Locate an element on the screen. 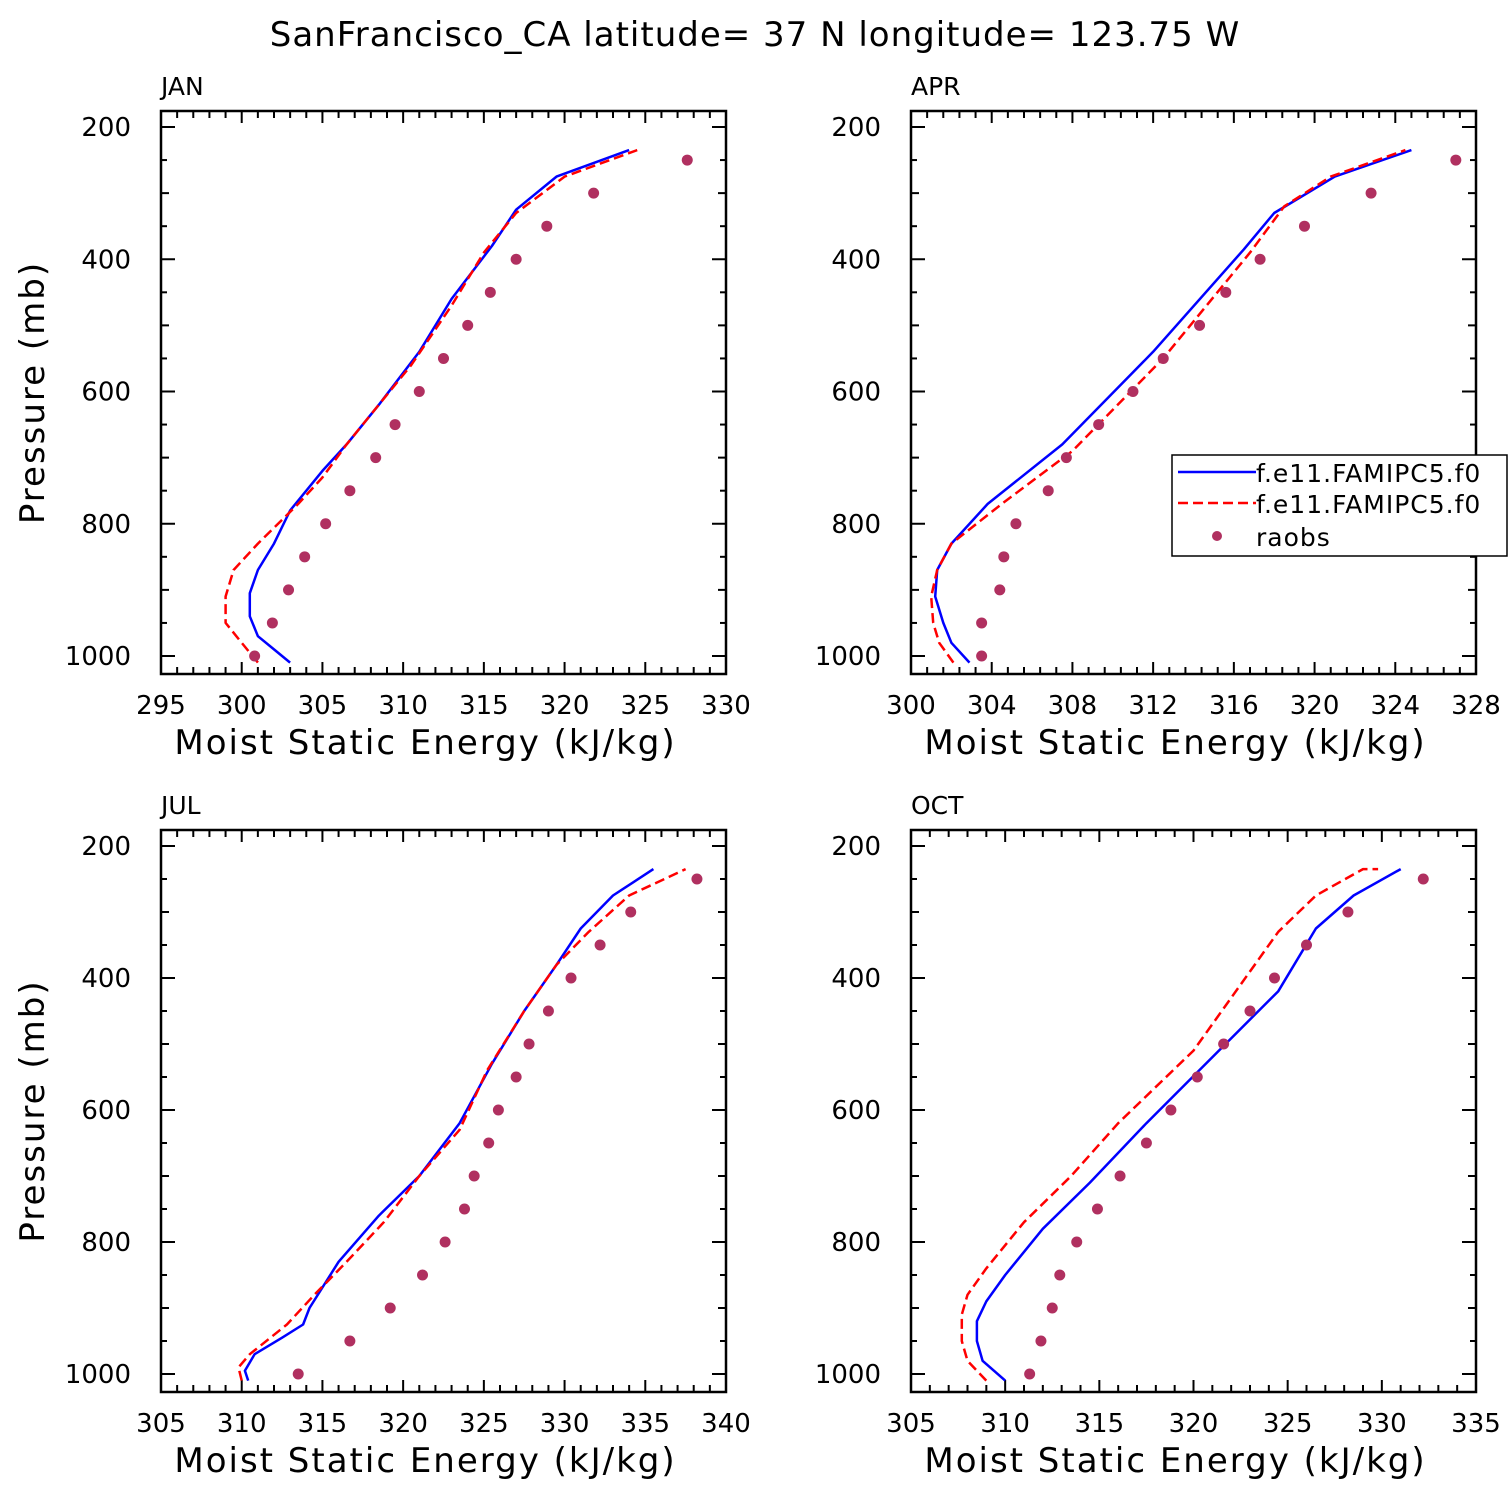 The image size is (1510, 1510). panel-label: JAN is located at coordinates (181, 86).